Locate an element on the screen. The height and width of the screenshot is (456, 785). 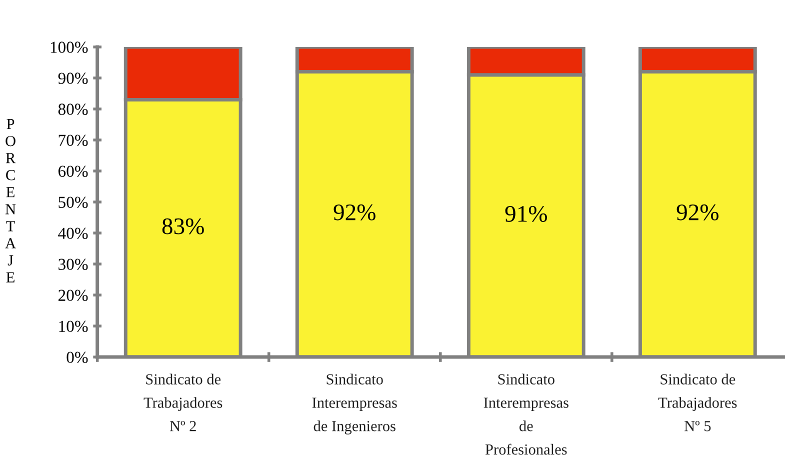
x-tick-label: Sindicato Interempresas de Profesionales is located at coordinates (526, 414).